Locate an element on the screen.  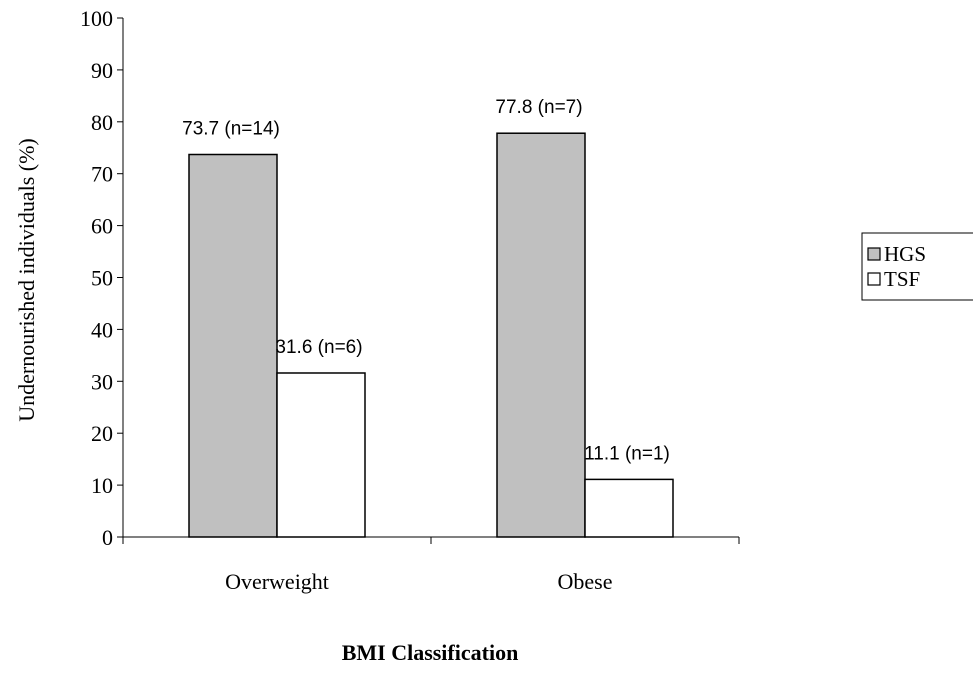
legend-box is located at coordinates (917, 266).